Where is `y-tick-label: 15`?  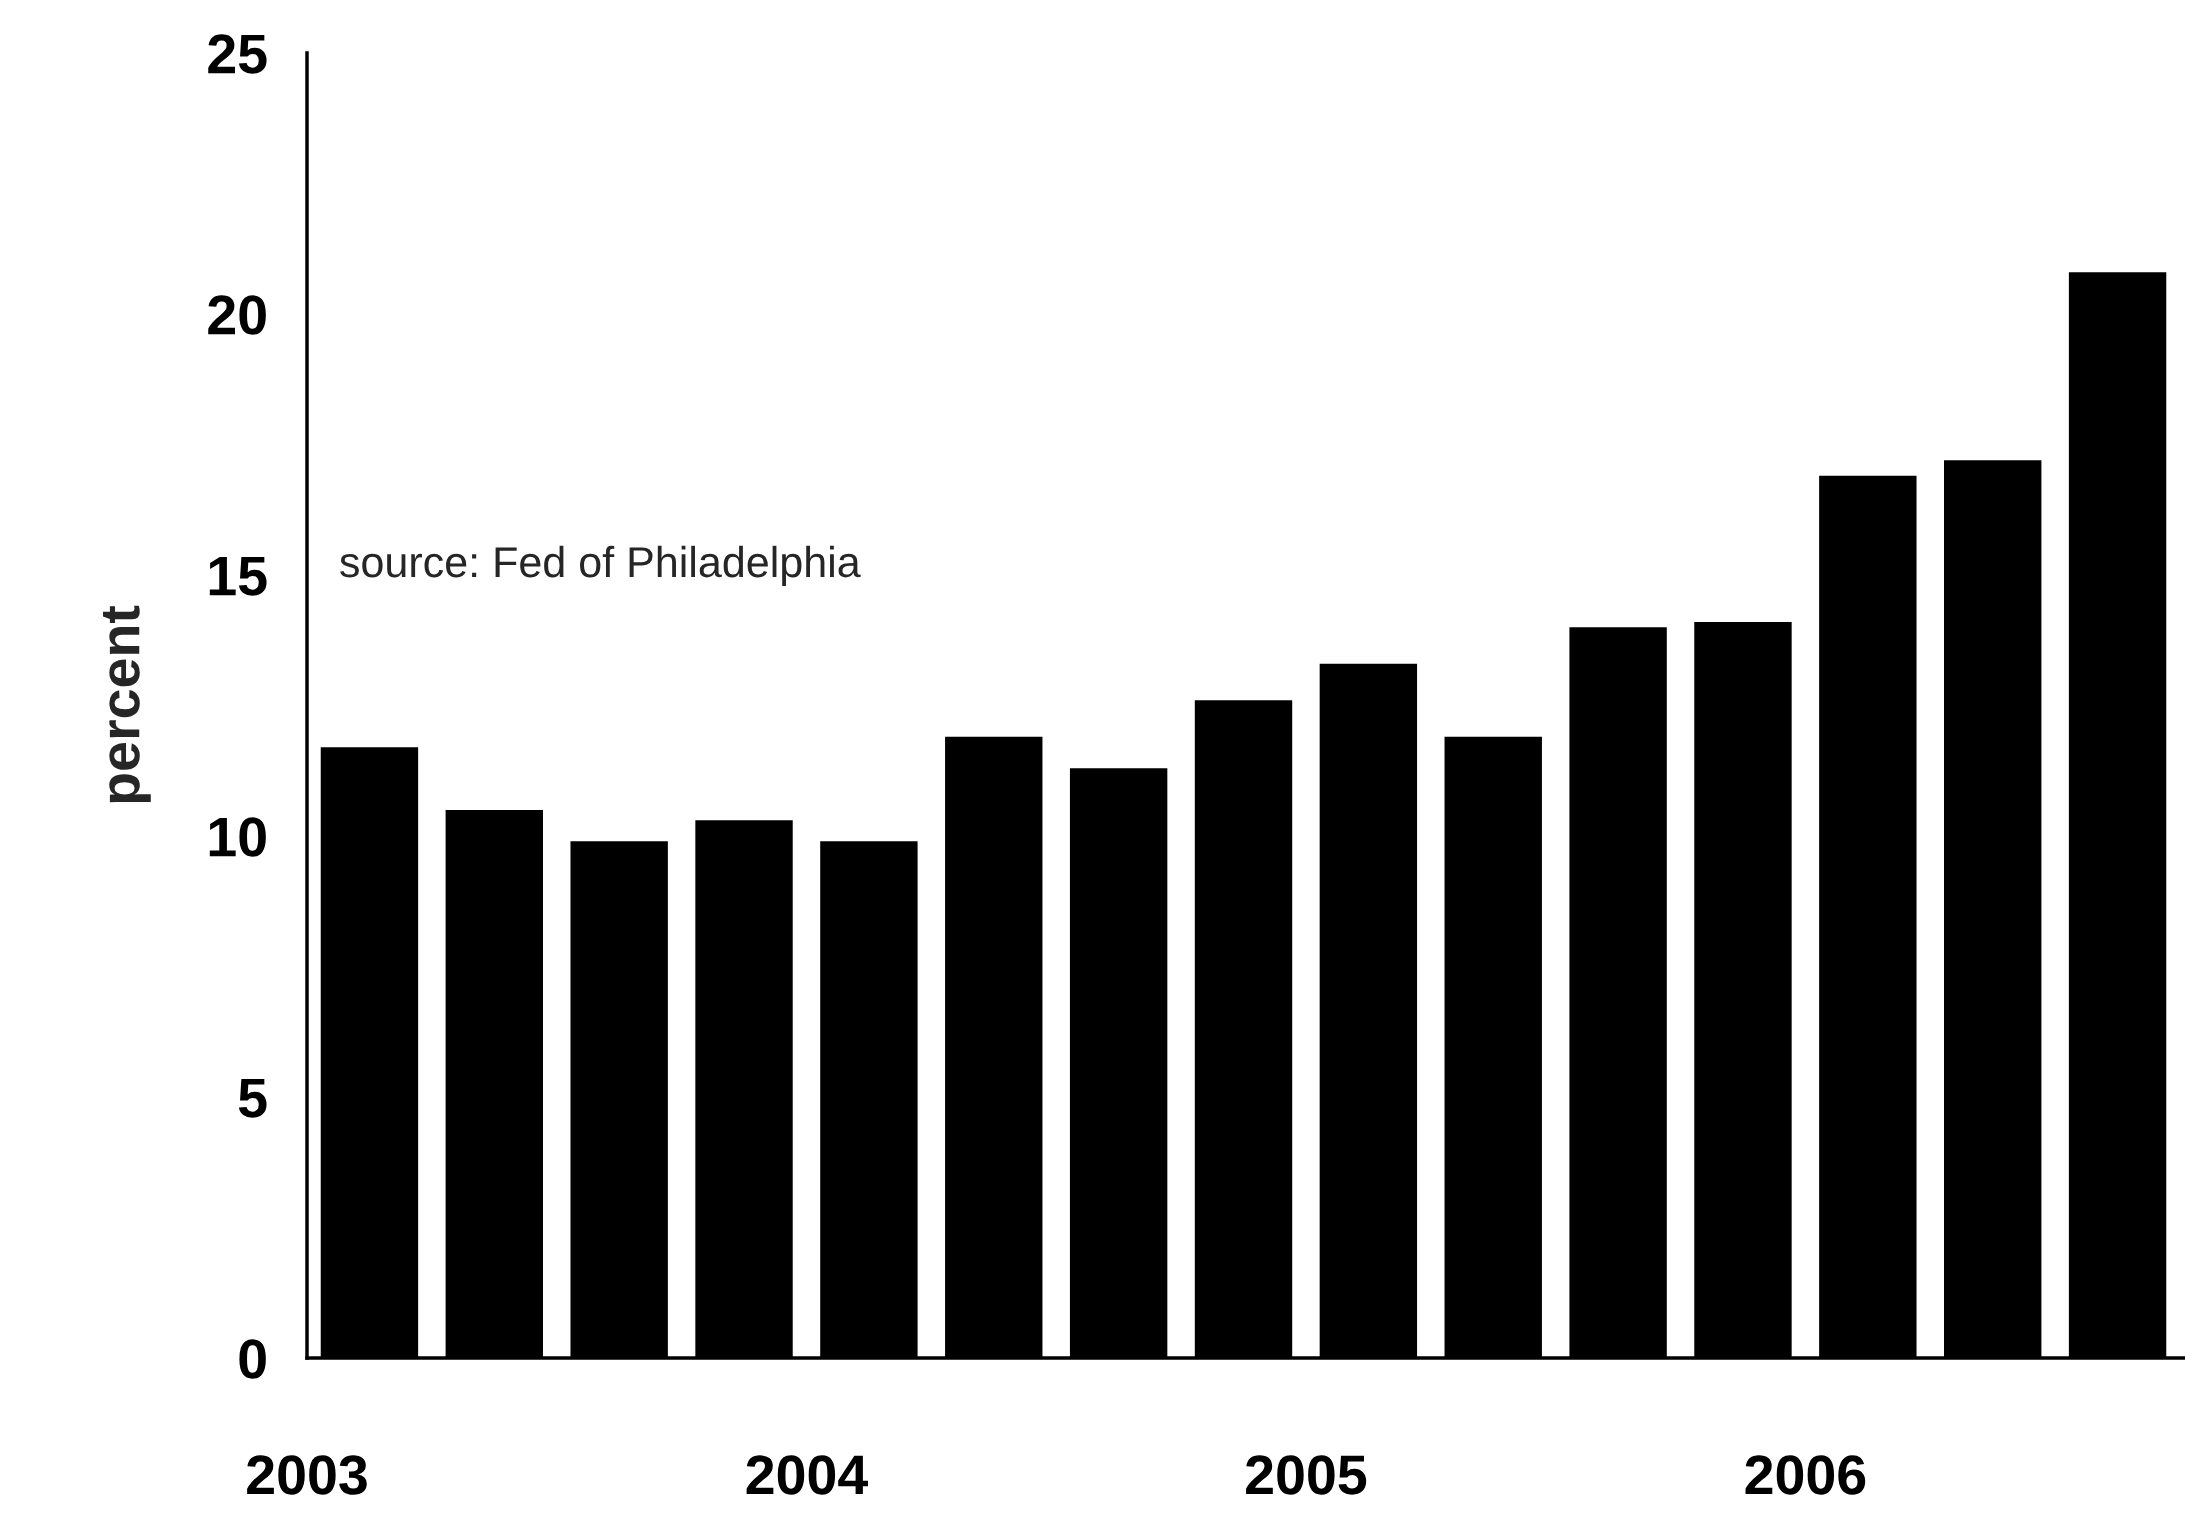 y-tick-label: 15 is located at coordinates (238, 576).